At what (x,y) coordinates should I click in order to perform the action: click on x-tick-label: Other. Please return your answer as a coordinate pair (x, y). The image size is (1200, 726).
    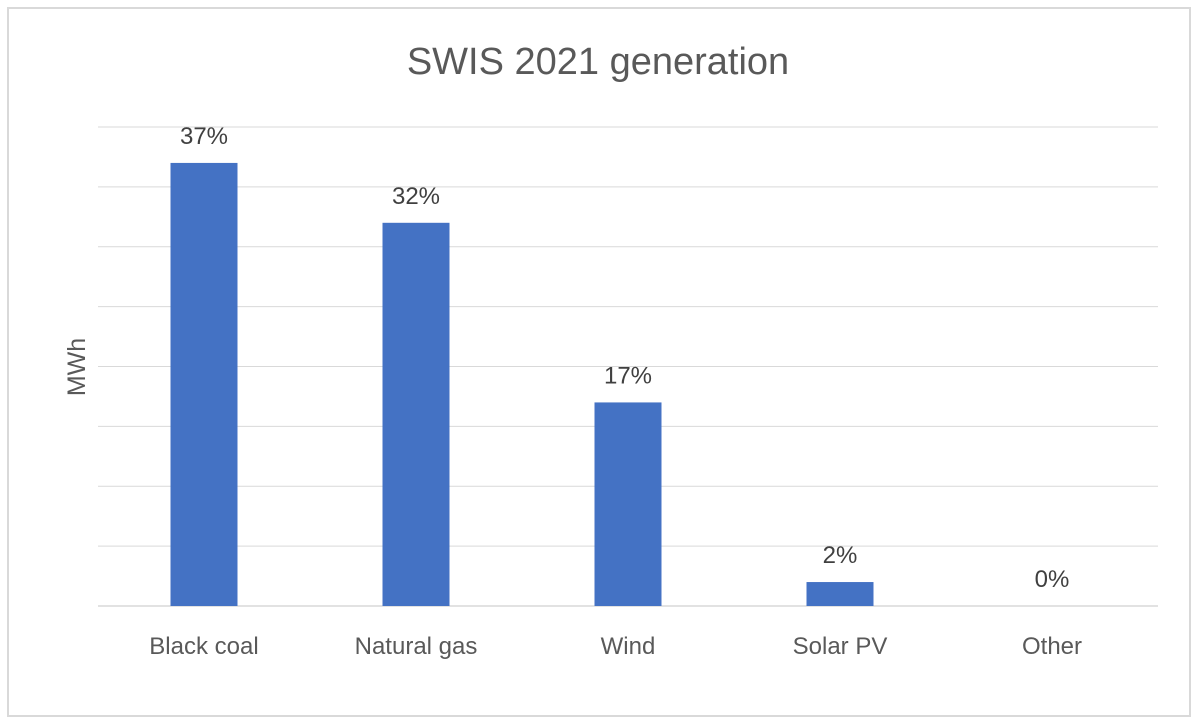
    Looking at the image, I should click on (1052, 646).